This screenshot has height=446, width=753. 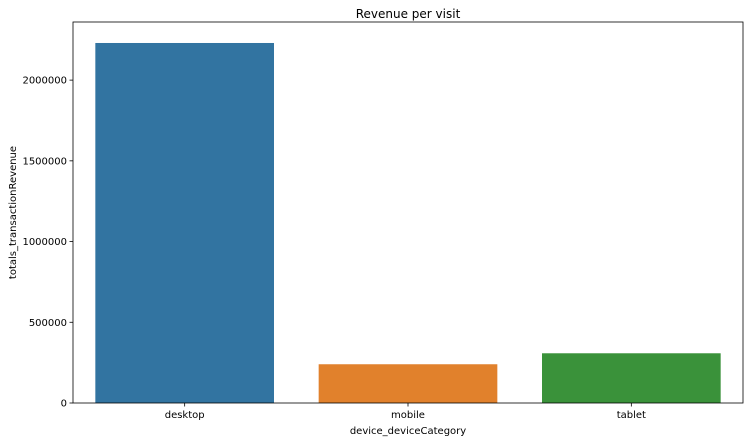 I want to click on y-tick-label: 1500000, so click(x=44, y=161).